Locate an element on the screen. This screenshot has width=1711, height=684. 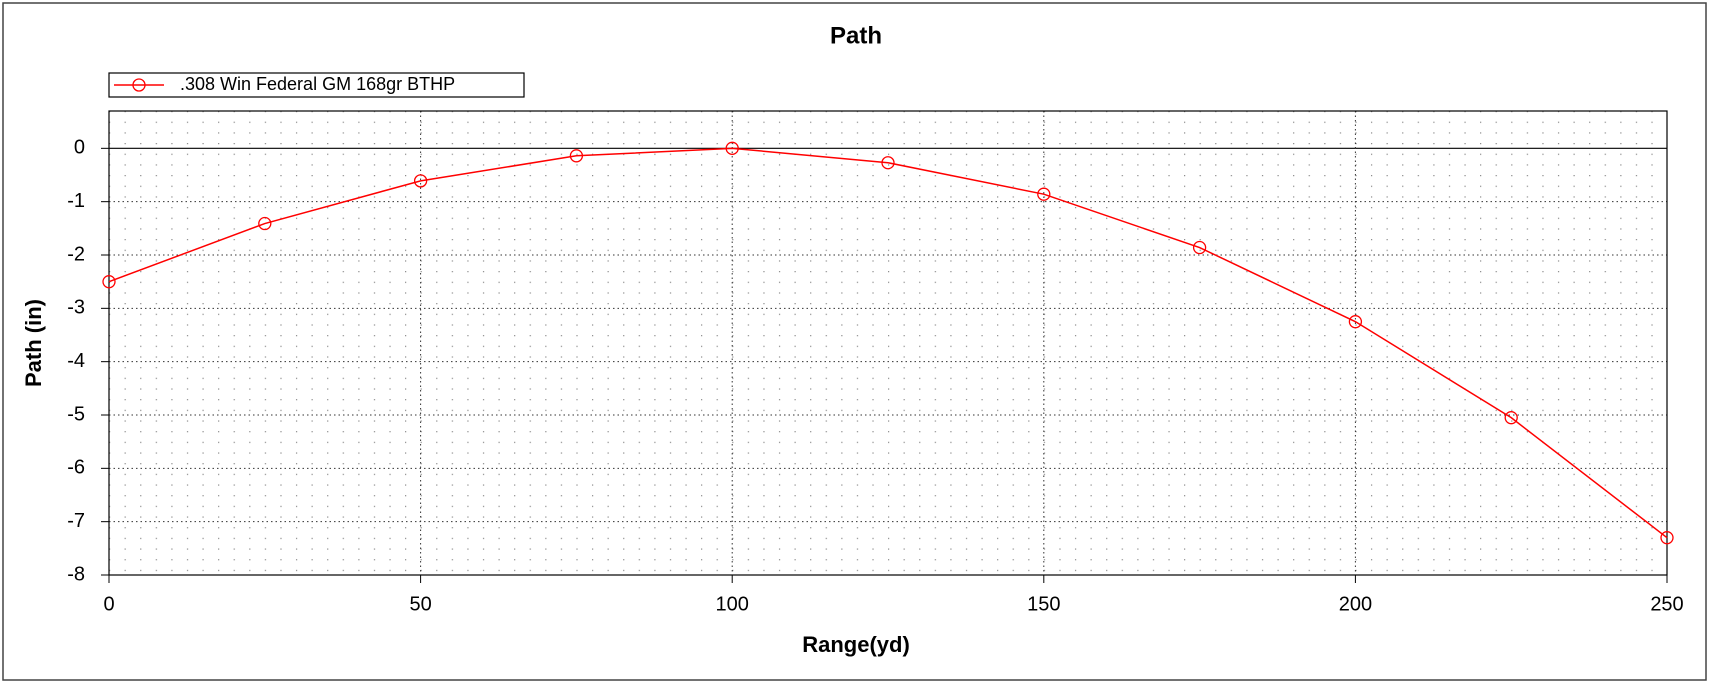
y-tick-label: -6 is located at coordinates (76, 468).